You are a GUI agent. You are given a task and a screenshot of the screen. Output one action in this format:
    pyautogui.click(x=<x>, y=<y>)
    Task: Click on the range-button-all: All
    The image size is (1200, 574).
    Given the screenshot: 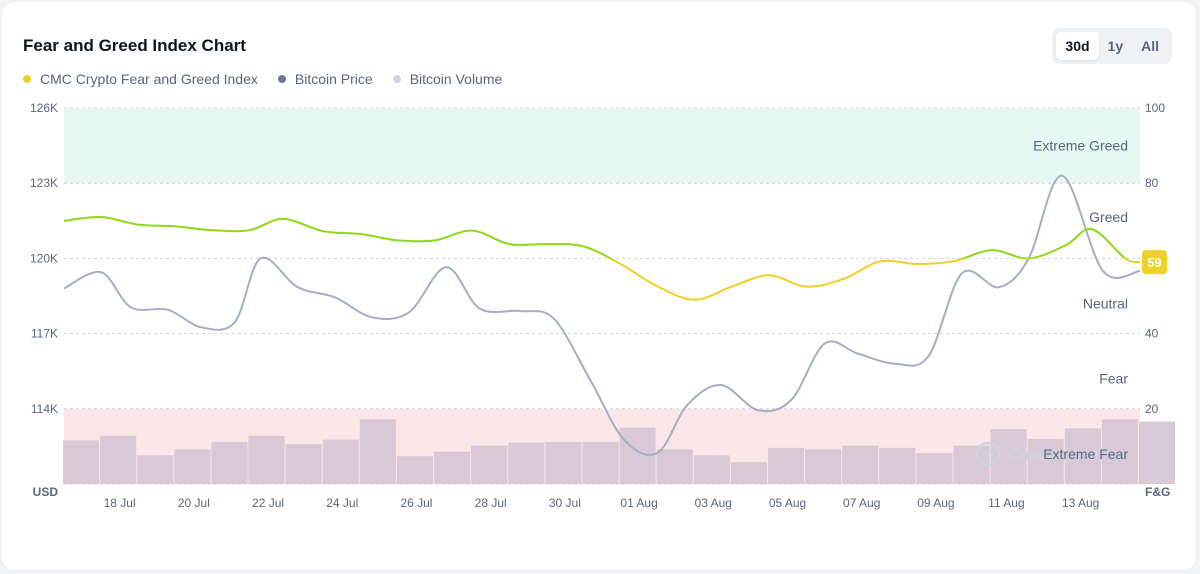 What is the action you would take?
    pyautogui.click(x=1150, y=46)
    